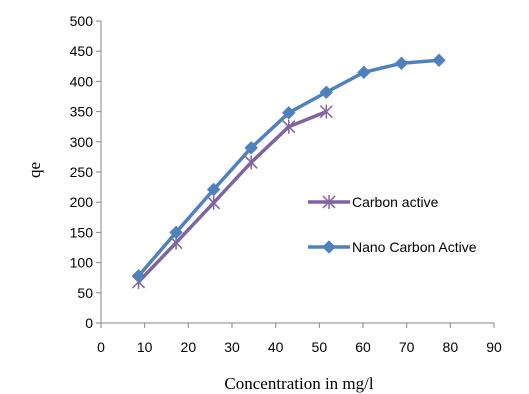  I want to click on y-tick-label: 500, so click(82, 21).